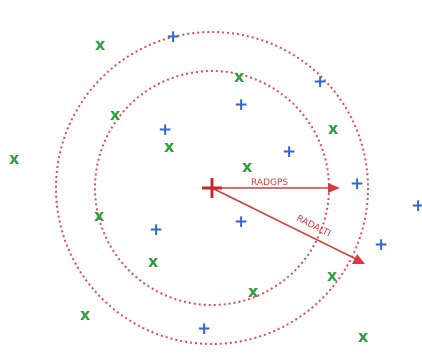 This screenshot has height=353, width=422. Describe the element at coordinates (313, 227) in the screenshot. I see `radalti-label: RADALTI` at that location.